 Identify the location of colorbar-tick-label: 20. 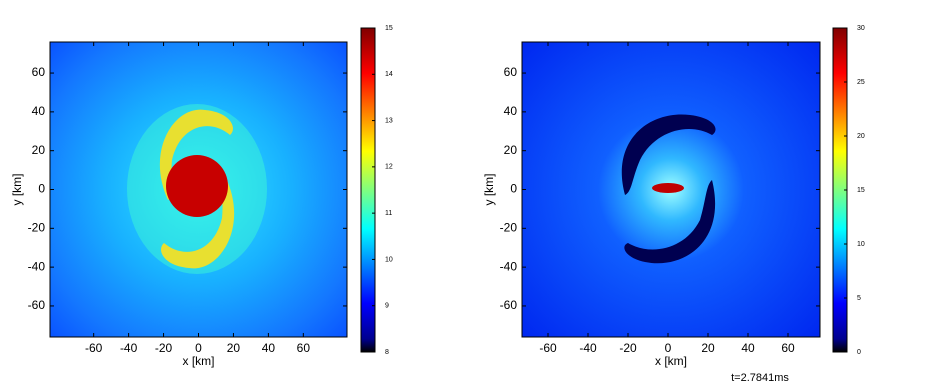
(861, 136).